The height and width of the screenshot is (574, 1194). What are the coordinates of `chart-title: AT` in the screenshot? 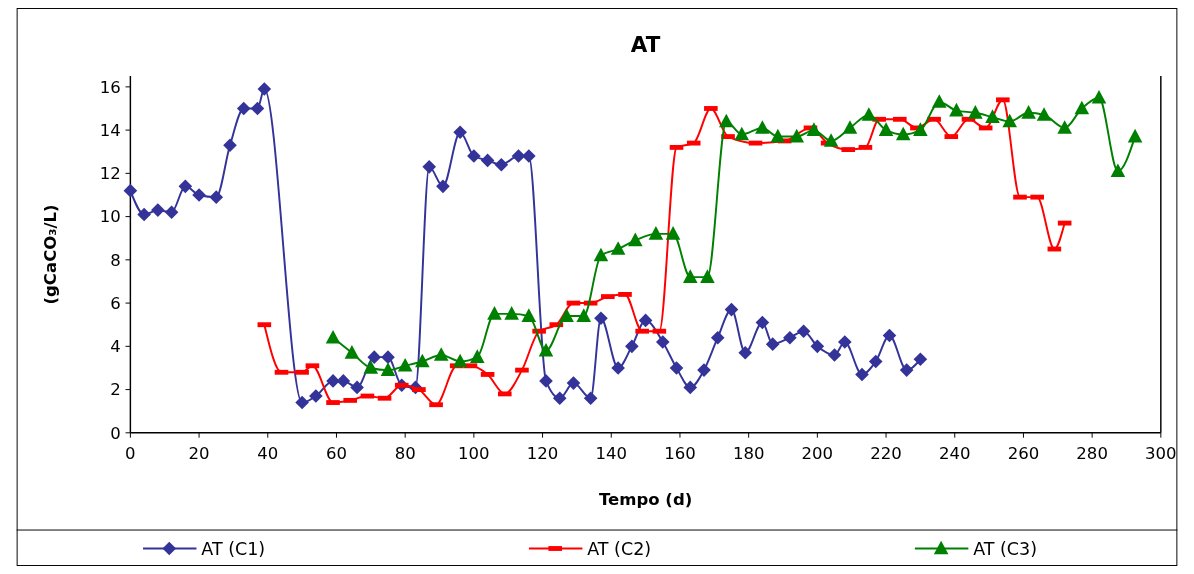 It's located at (645, 44).